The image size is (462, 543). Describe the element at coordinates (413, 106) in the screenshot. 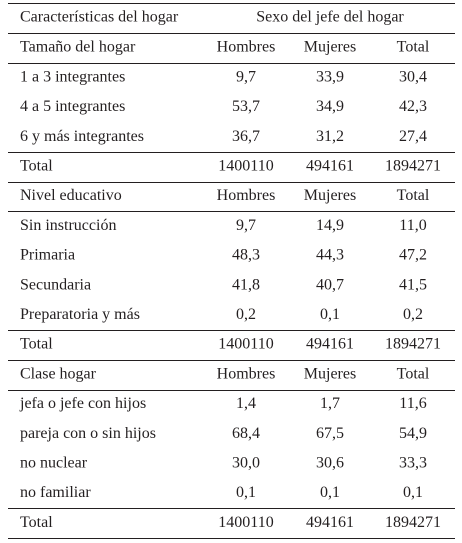

I see `cell: 42,3` at that location.